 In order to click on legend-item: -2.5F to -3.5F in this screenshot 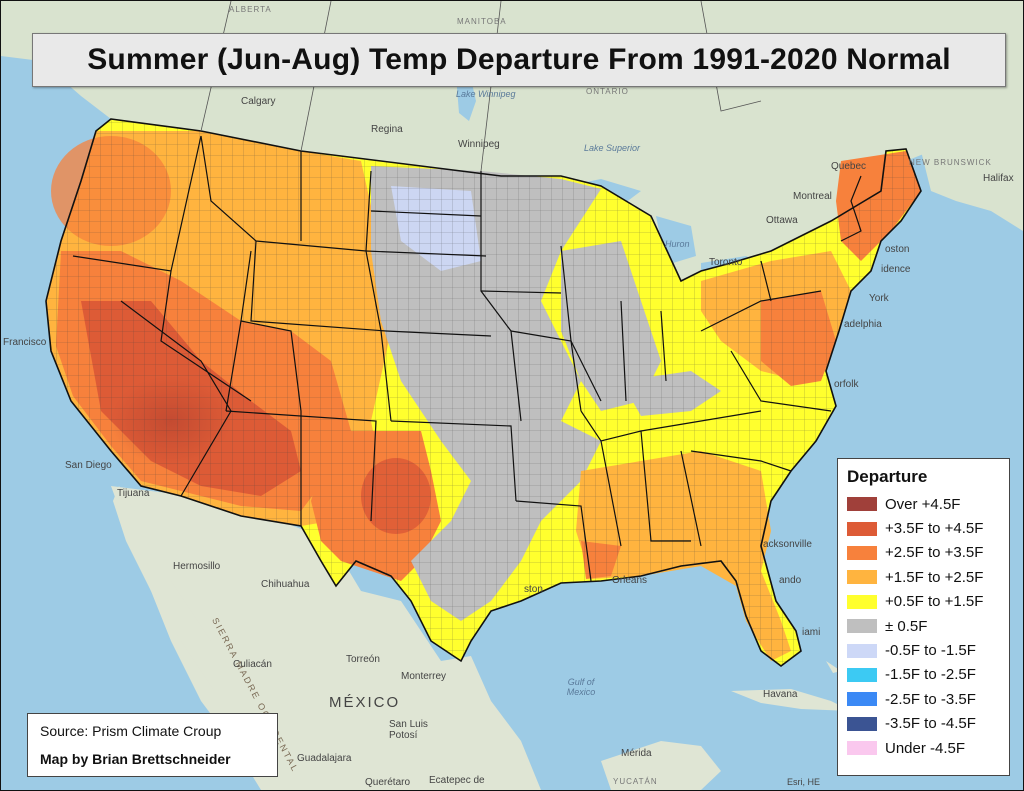, I will do `click(923, 699)`.